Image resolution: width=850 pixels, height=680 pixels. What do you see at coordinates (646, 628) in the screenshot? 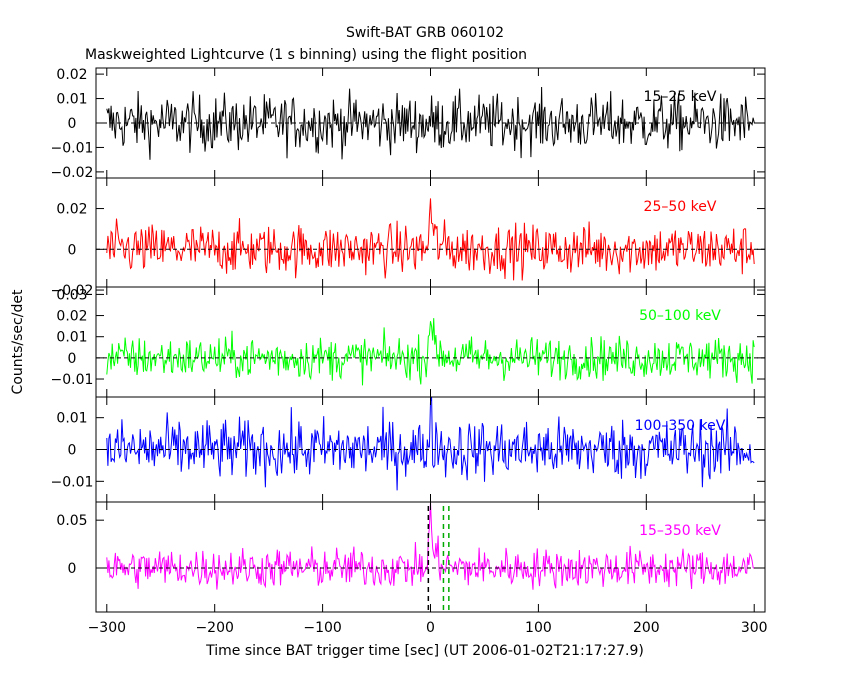
I see `x-tick-label-5: 200` at bounding box center [646, 628].